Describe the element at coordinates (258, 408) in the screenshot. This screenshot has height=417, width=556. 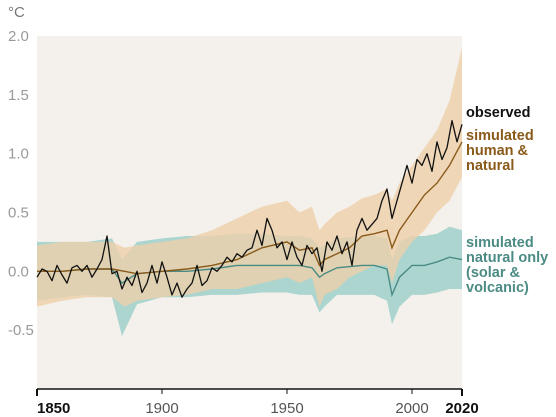
I see `x-tick-labels: 1850 1900 1950 2000 2020` at that location.